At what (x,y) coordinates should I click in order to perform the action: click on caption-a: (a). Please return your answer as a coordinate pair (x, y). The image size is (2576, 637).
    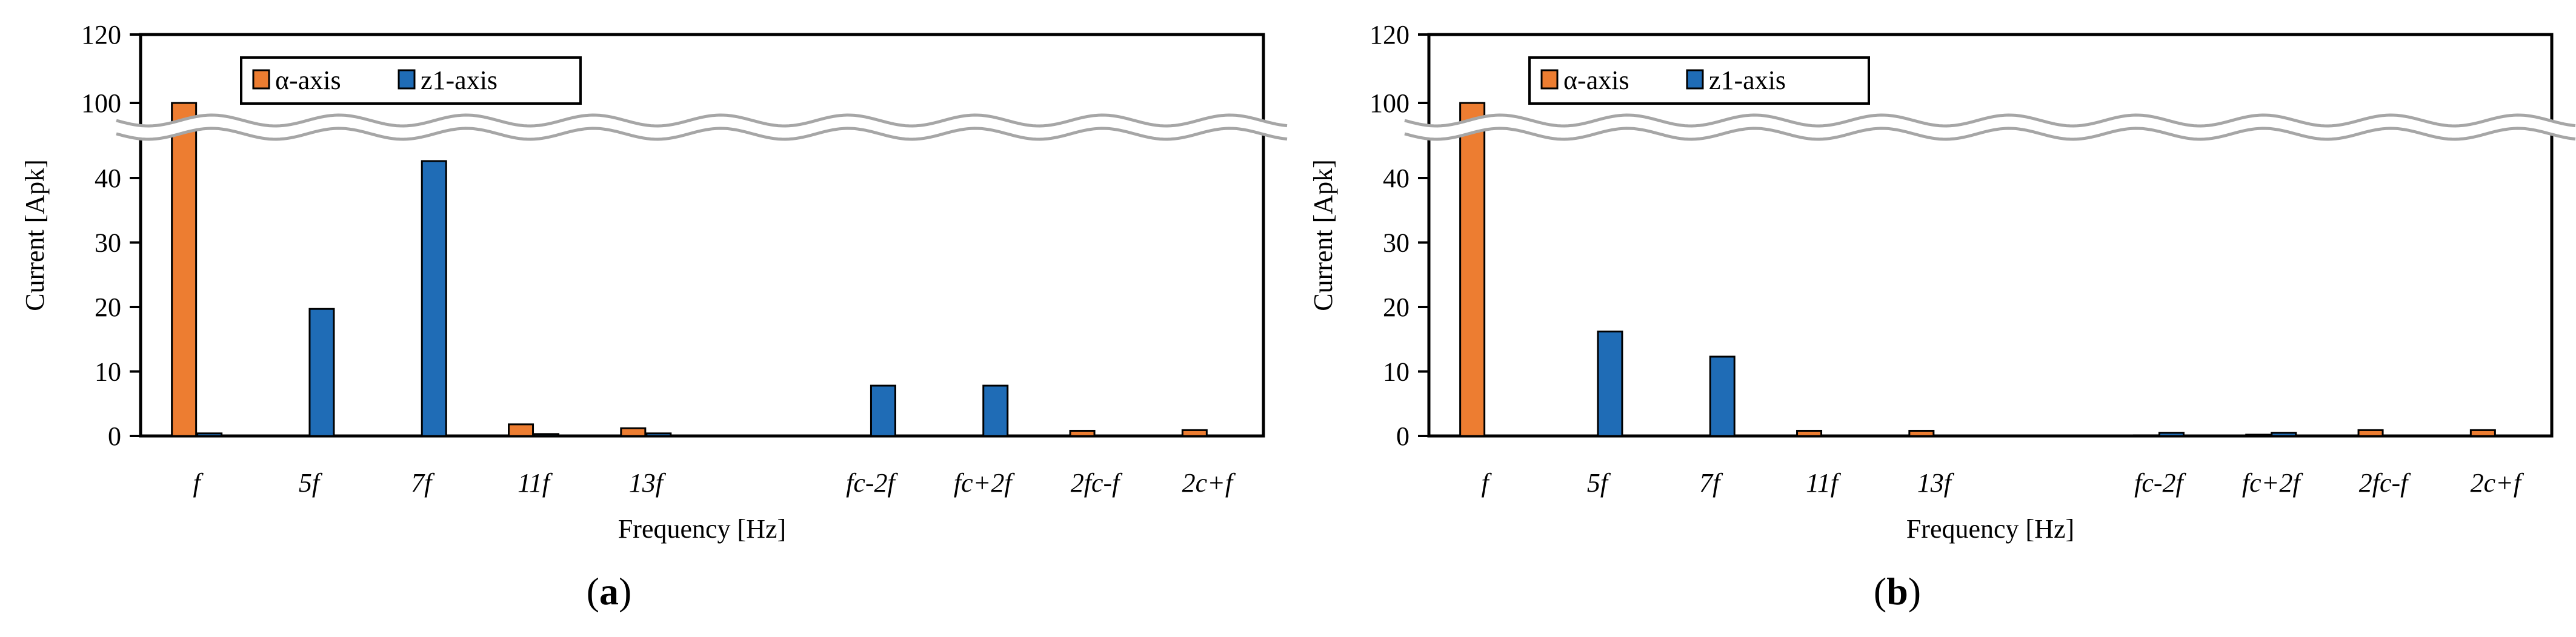
    Looking at the image, I should click on (609, 591).